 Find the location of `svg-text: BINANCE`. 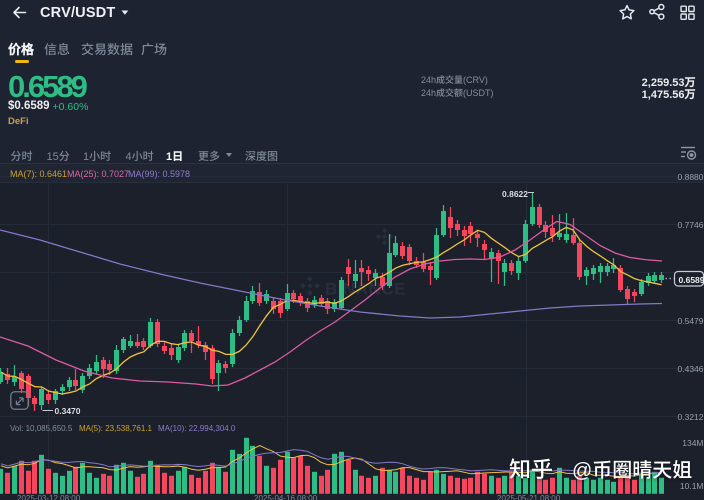

svg-text: BINANCE is located at coordinates (365, 289).